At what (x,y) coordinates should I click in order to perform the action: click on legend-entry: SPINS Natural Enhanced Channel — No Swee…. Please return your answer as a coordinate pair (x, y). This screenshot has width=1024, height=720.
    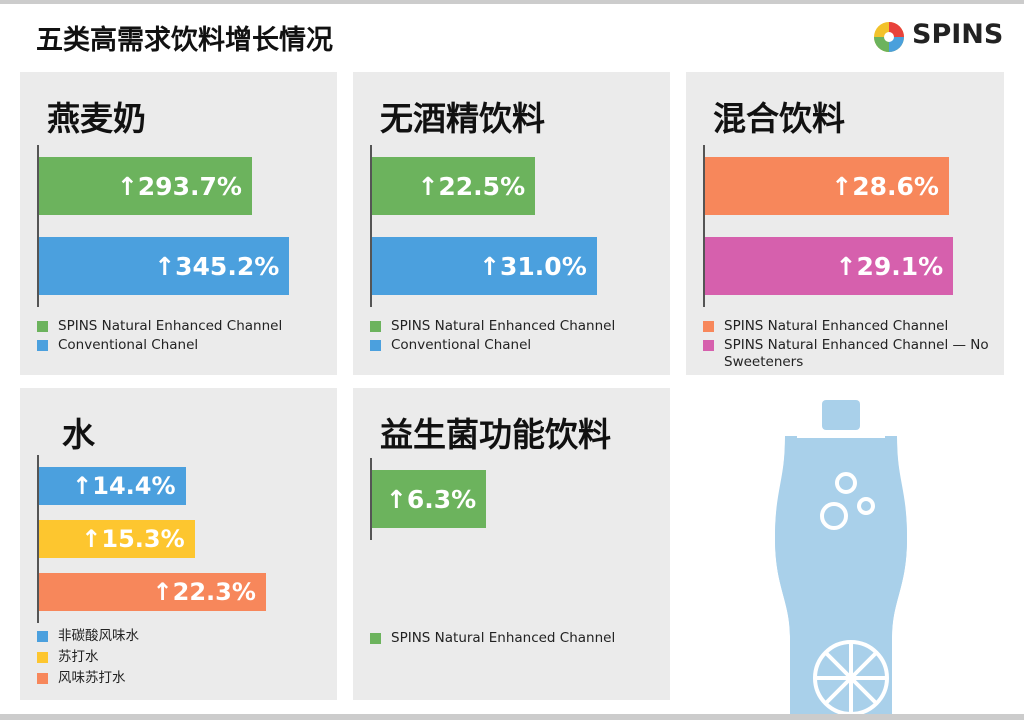
    Looking at the image, I should click on (847, 354).